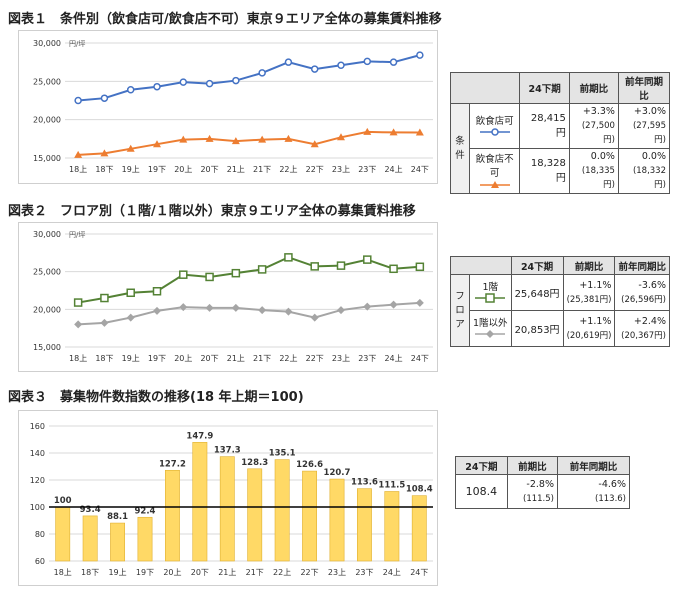  What do you see at coordinates (544, 88) in the screenshot?
I see `fig1-table-header-period: 24下期` at bounding box center [544, 88].